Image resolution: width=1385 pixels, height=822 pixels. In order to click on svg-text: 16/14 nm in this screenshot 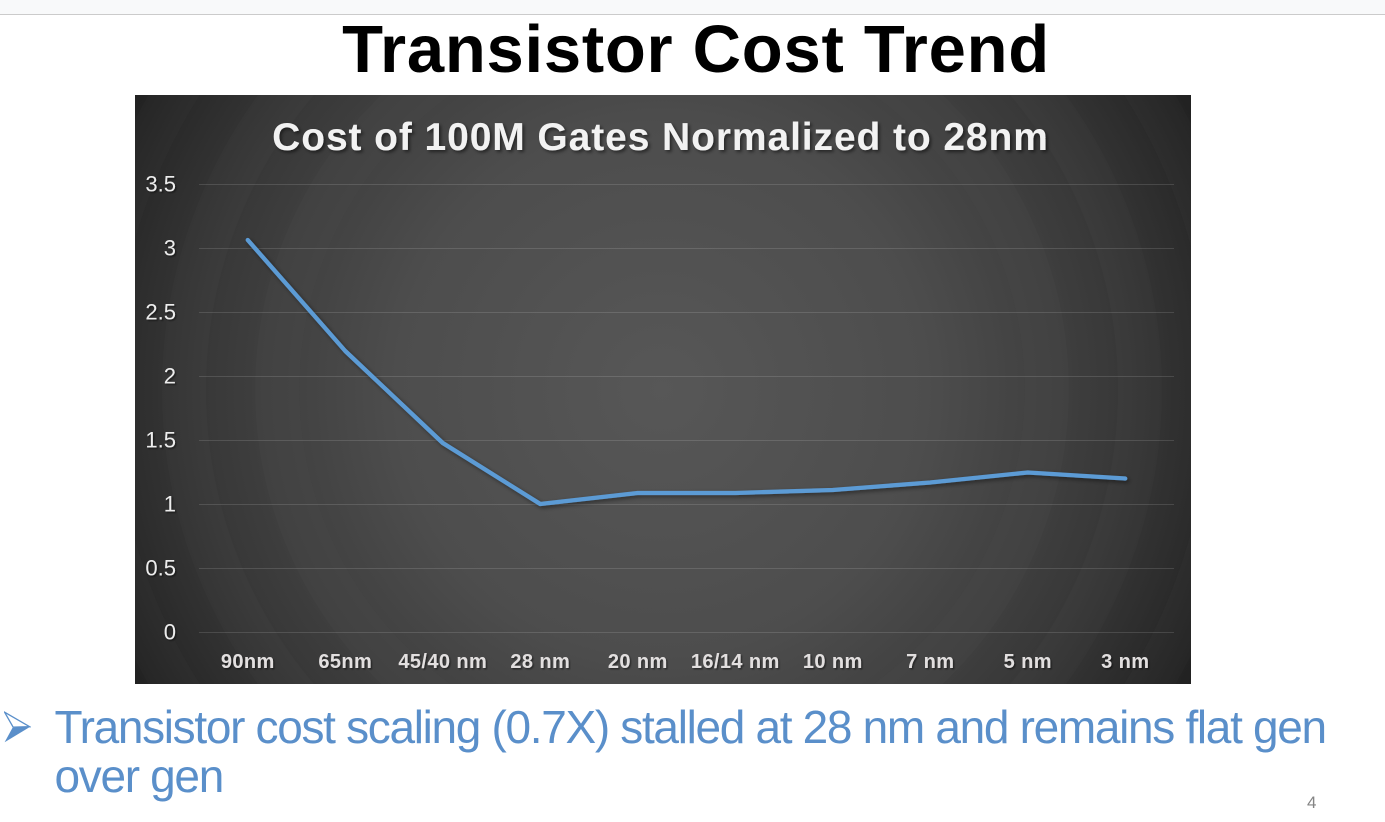, I will do `click(735, 662)`.